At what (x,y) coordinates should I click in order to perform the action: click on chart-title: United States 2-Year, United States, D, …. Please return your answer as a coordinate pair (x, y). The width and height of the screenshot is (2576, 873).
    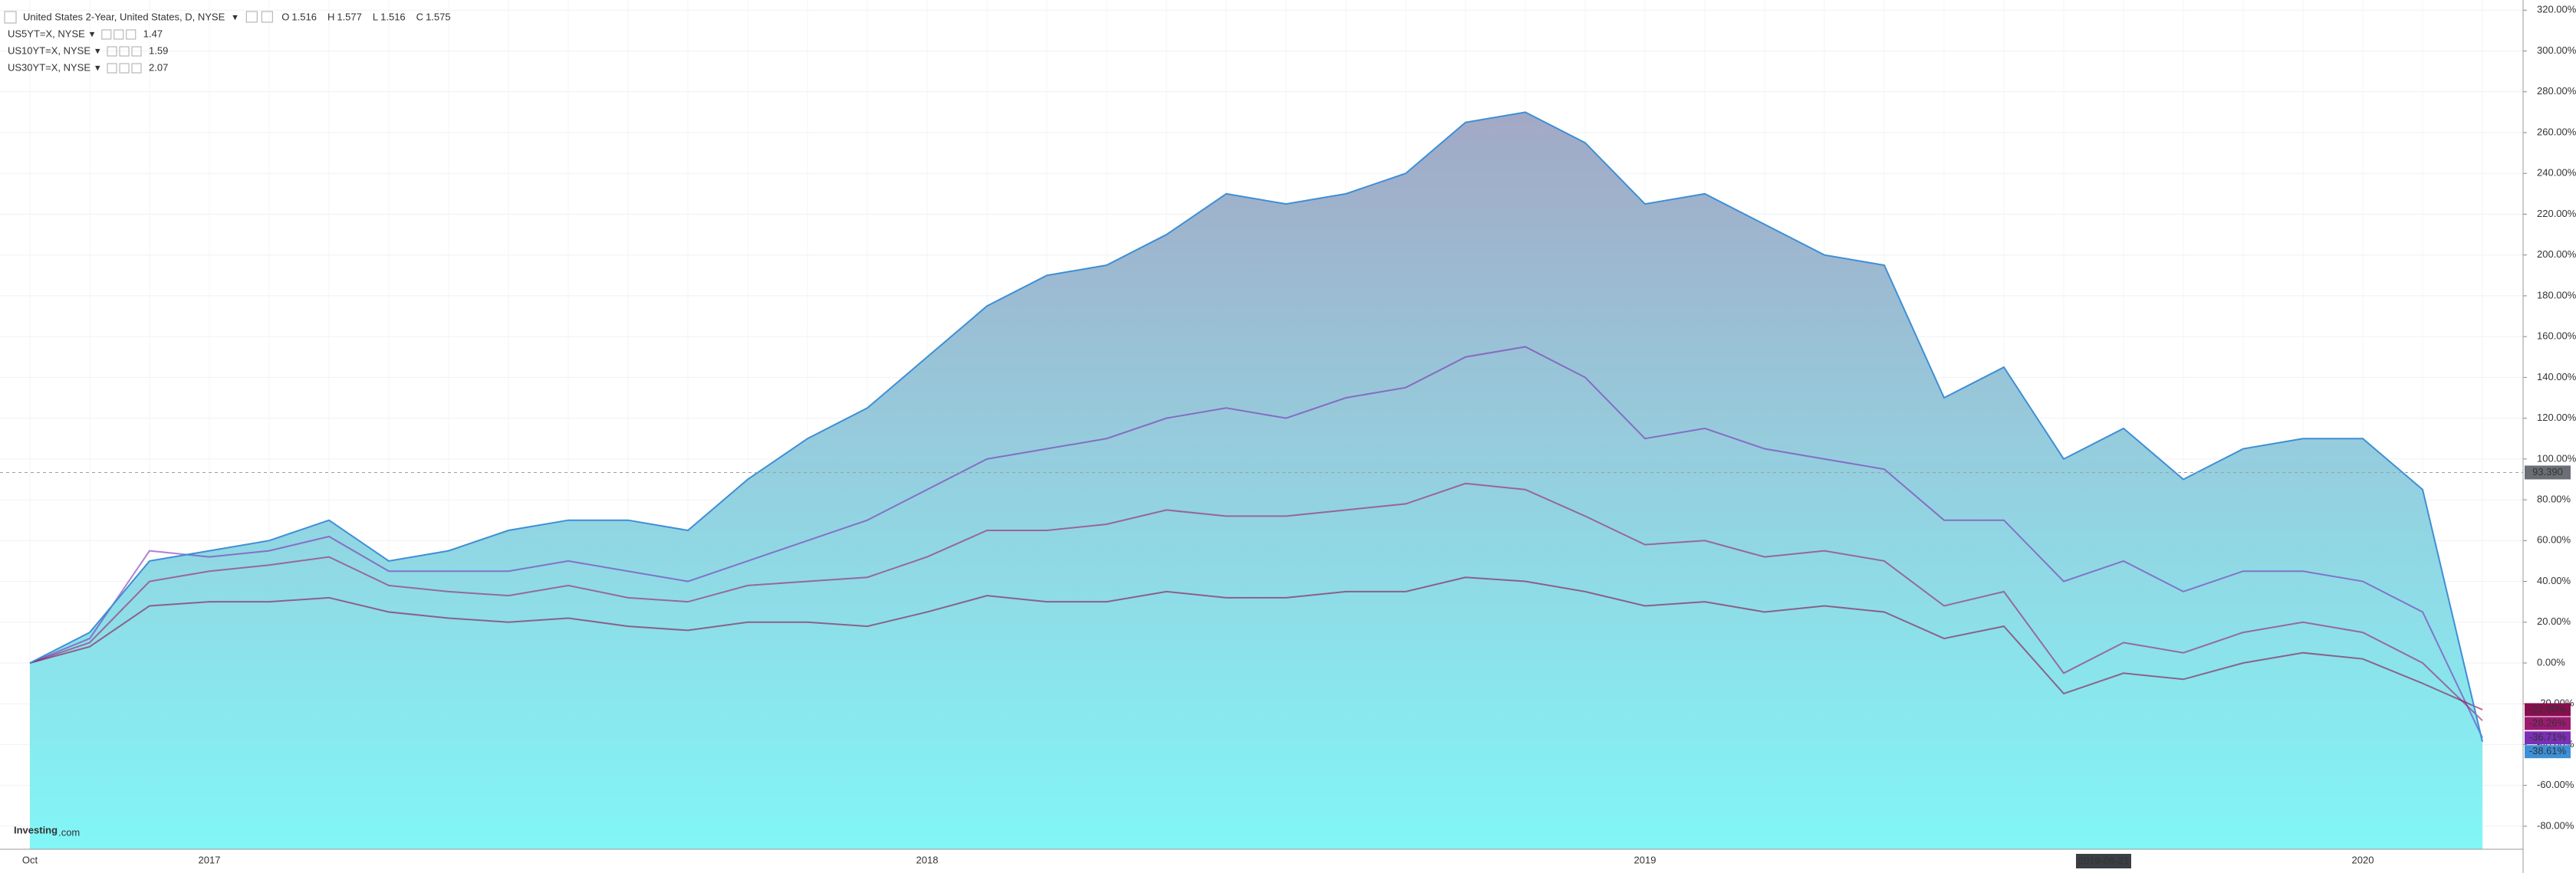
    Looking at the image, I should click on (124, 16).